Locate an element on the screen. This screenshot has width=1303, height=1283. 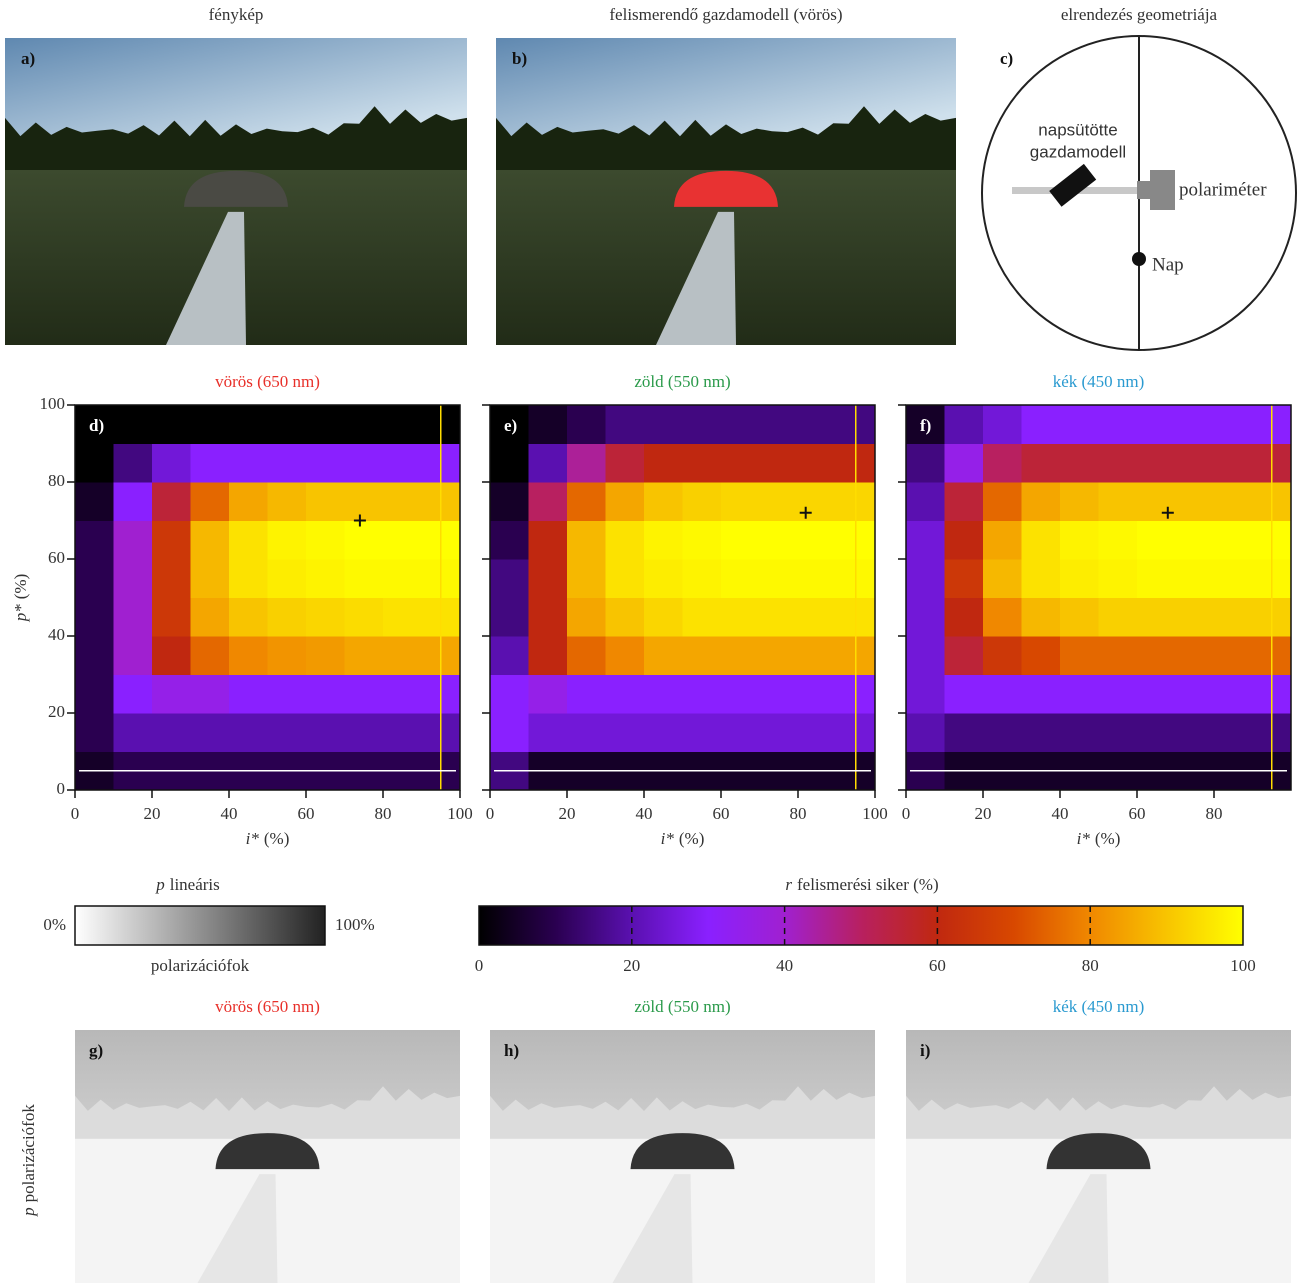
y-axis-label-rest: (%) is located at coordinates (20, 586).